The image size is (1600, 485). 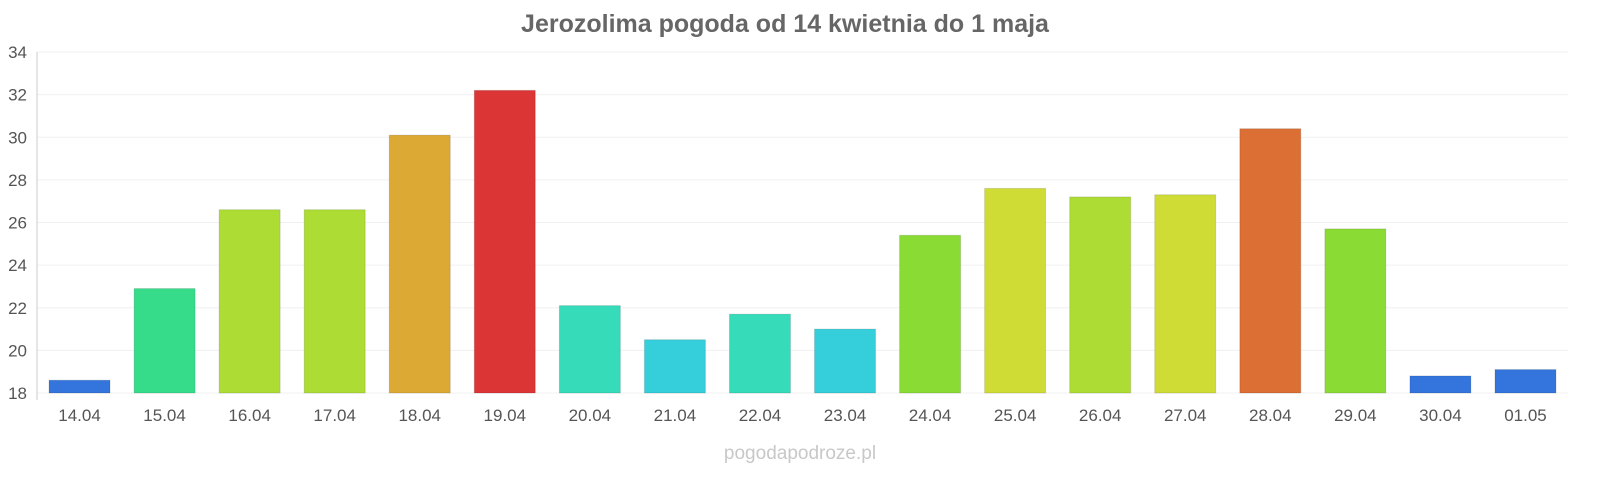 I want to click on y-tick-label: 18, so click(x=17, y=393).